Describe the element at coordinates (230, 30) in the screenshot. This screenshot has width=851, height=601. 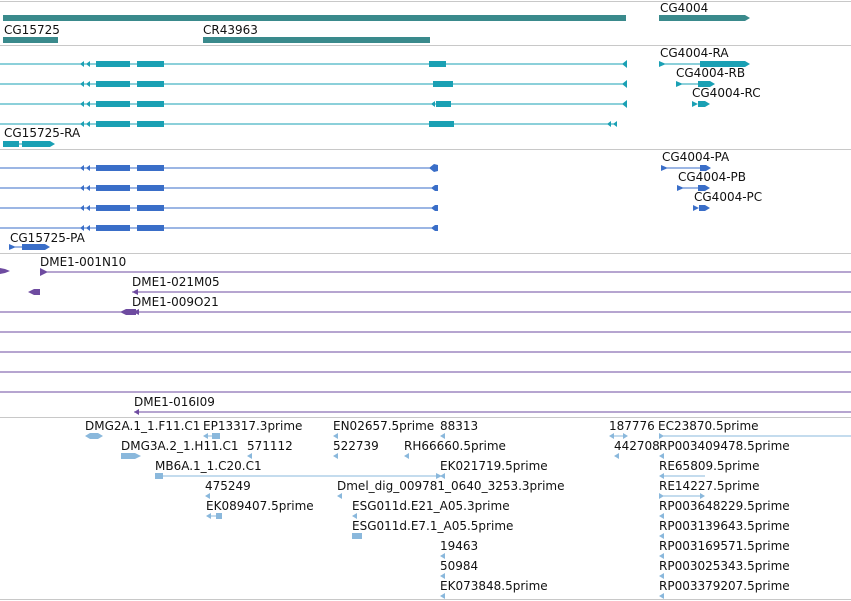
I see `gene-label: CR43963` at that location.